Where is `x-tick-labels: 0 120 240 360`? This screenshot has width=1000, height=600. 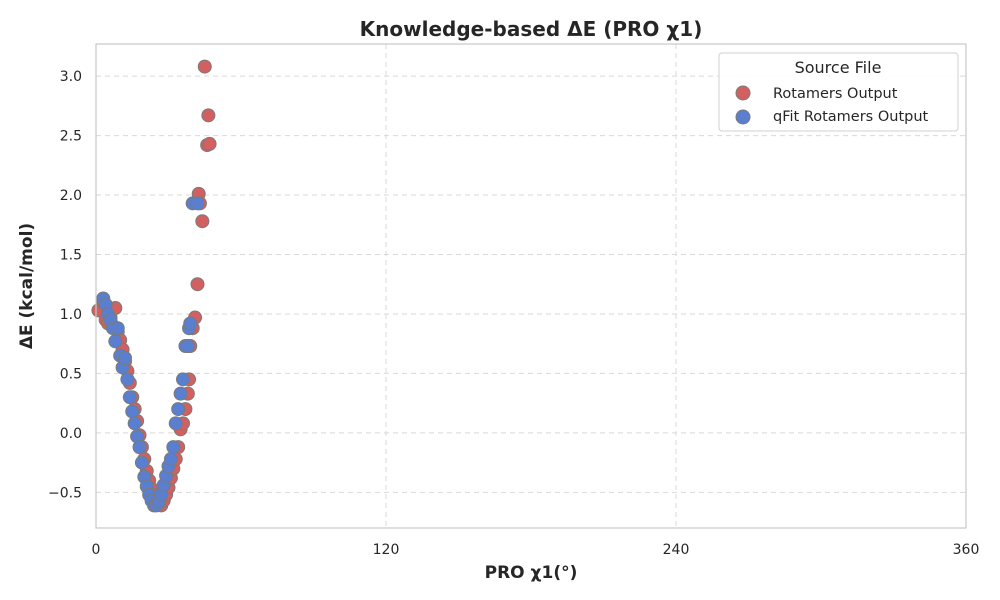
x-tick-labels: 0 120 240 360 is located at coordinates (536, 550).